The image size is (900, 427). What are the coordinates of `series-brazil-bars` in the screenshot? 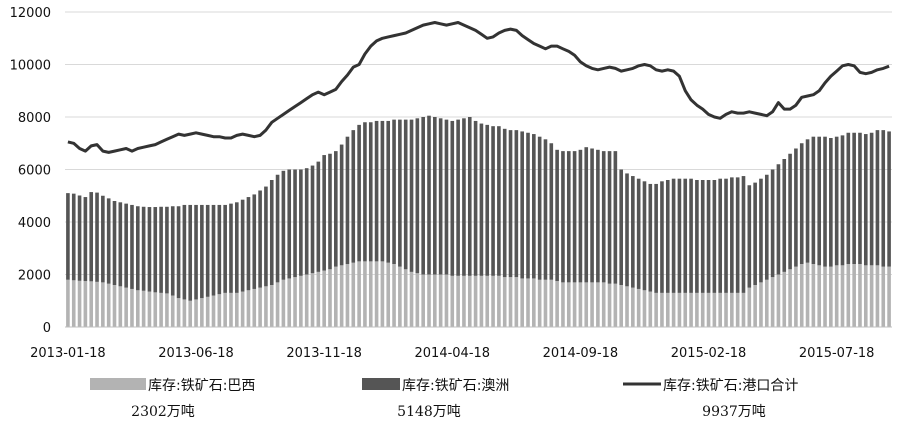 It's located at (478, 294).